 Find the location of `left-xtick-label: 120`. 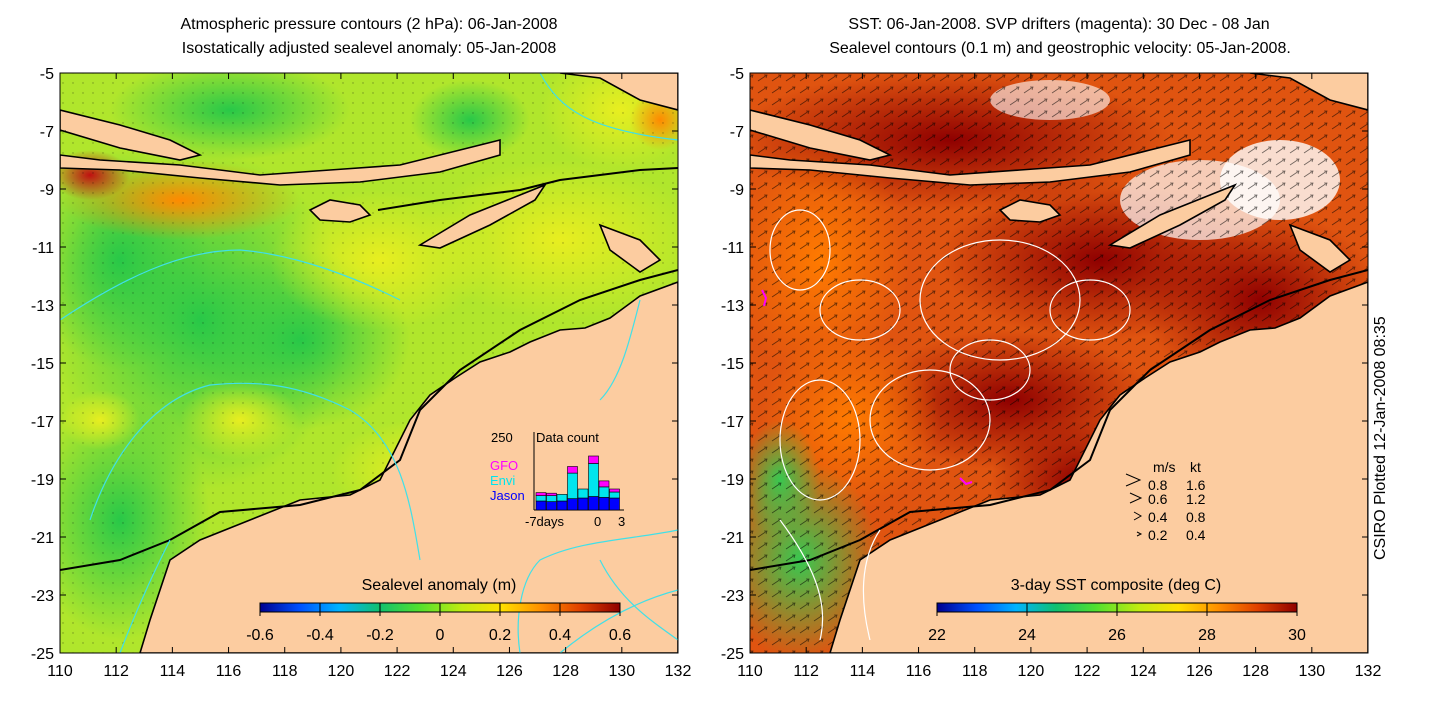

left-xtick-label: 120 is located at coordinates (341, 671).